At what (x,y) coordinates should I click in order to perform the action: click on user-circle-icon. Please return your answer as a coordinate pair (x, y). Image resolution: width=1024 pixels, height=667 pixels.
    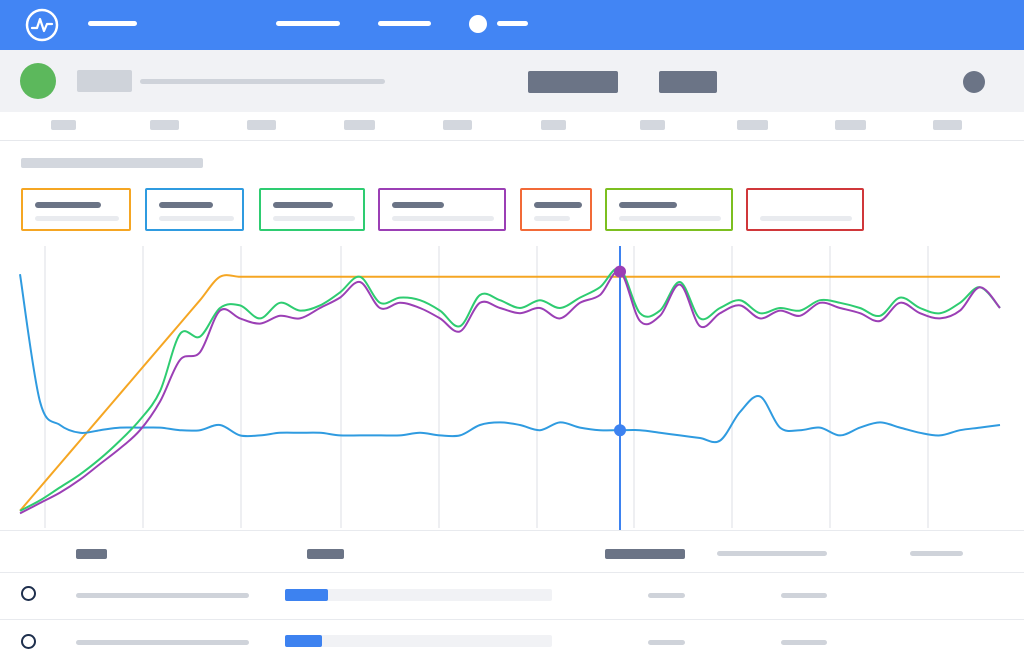
    Looking at the image, I should click on (974, 82).